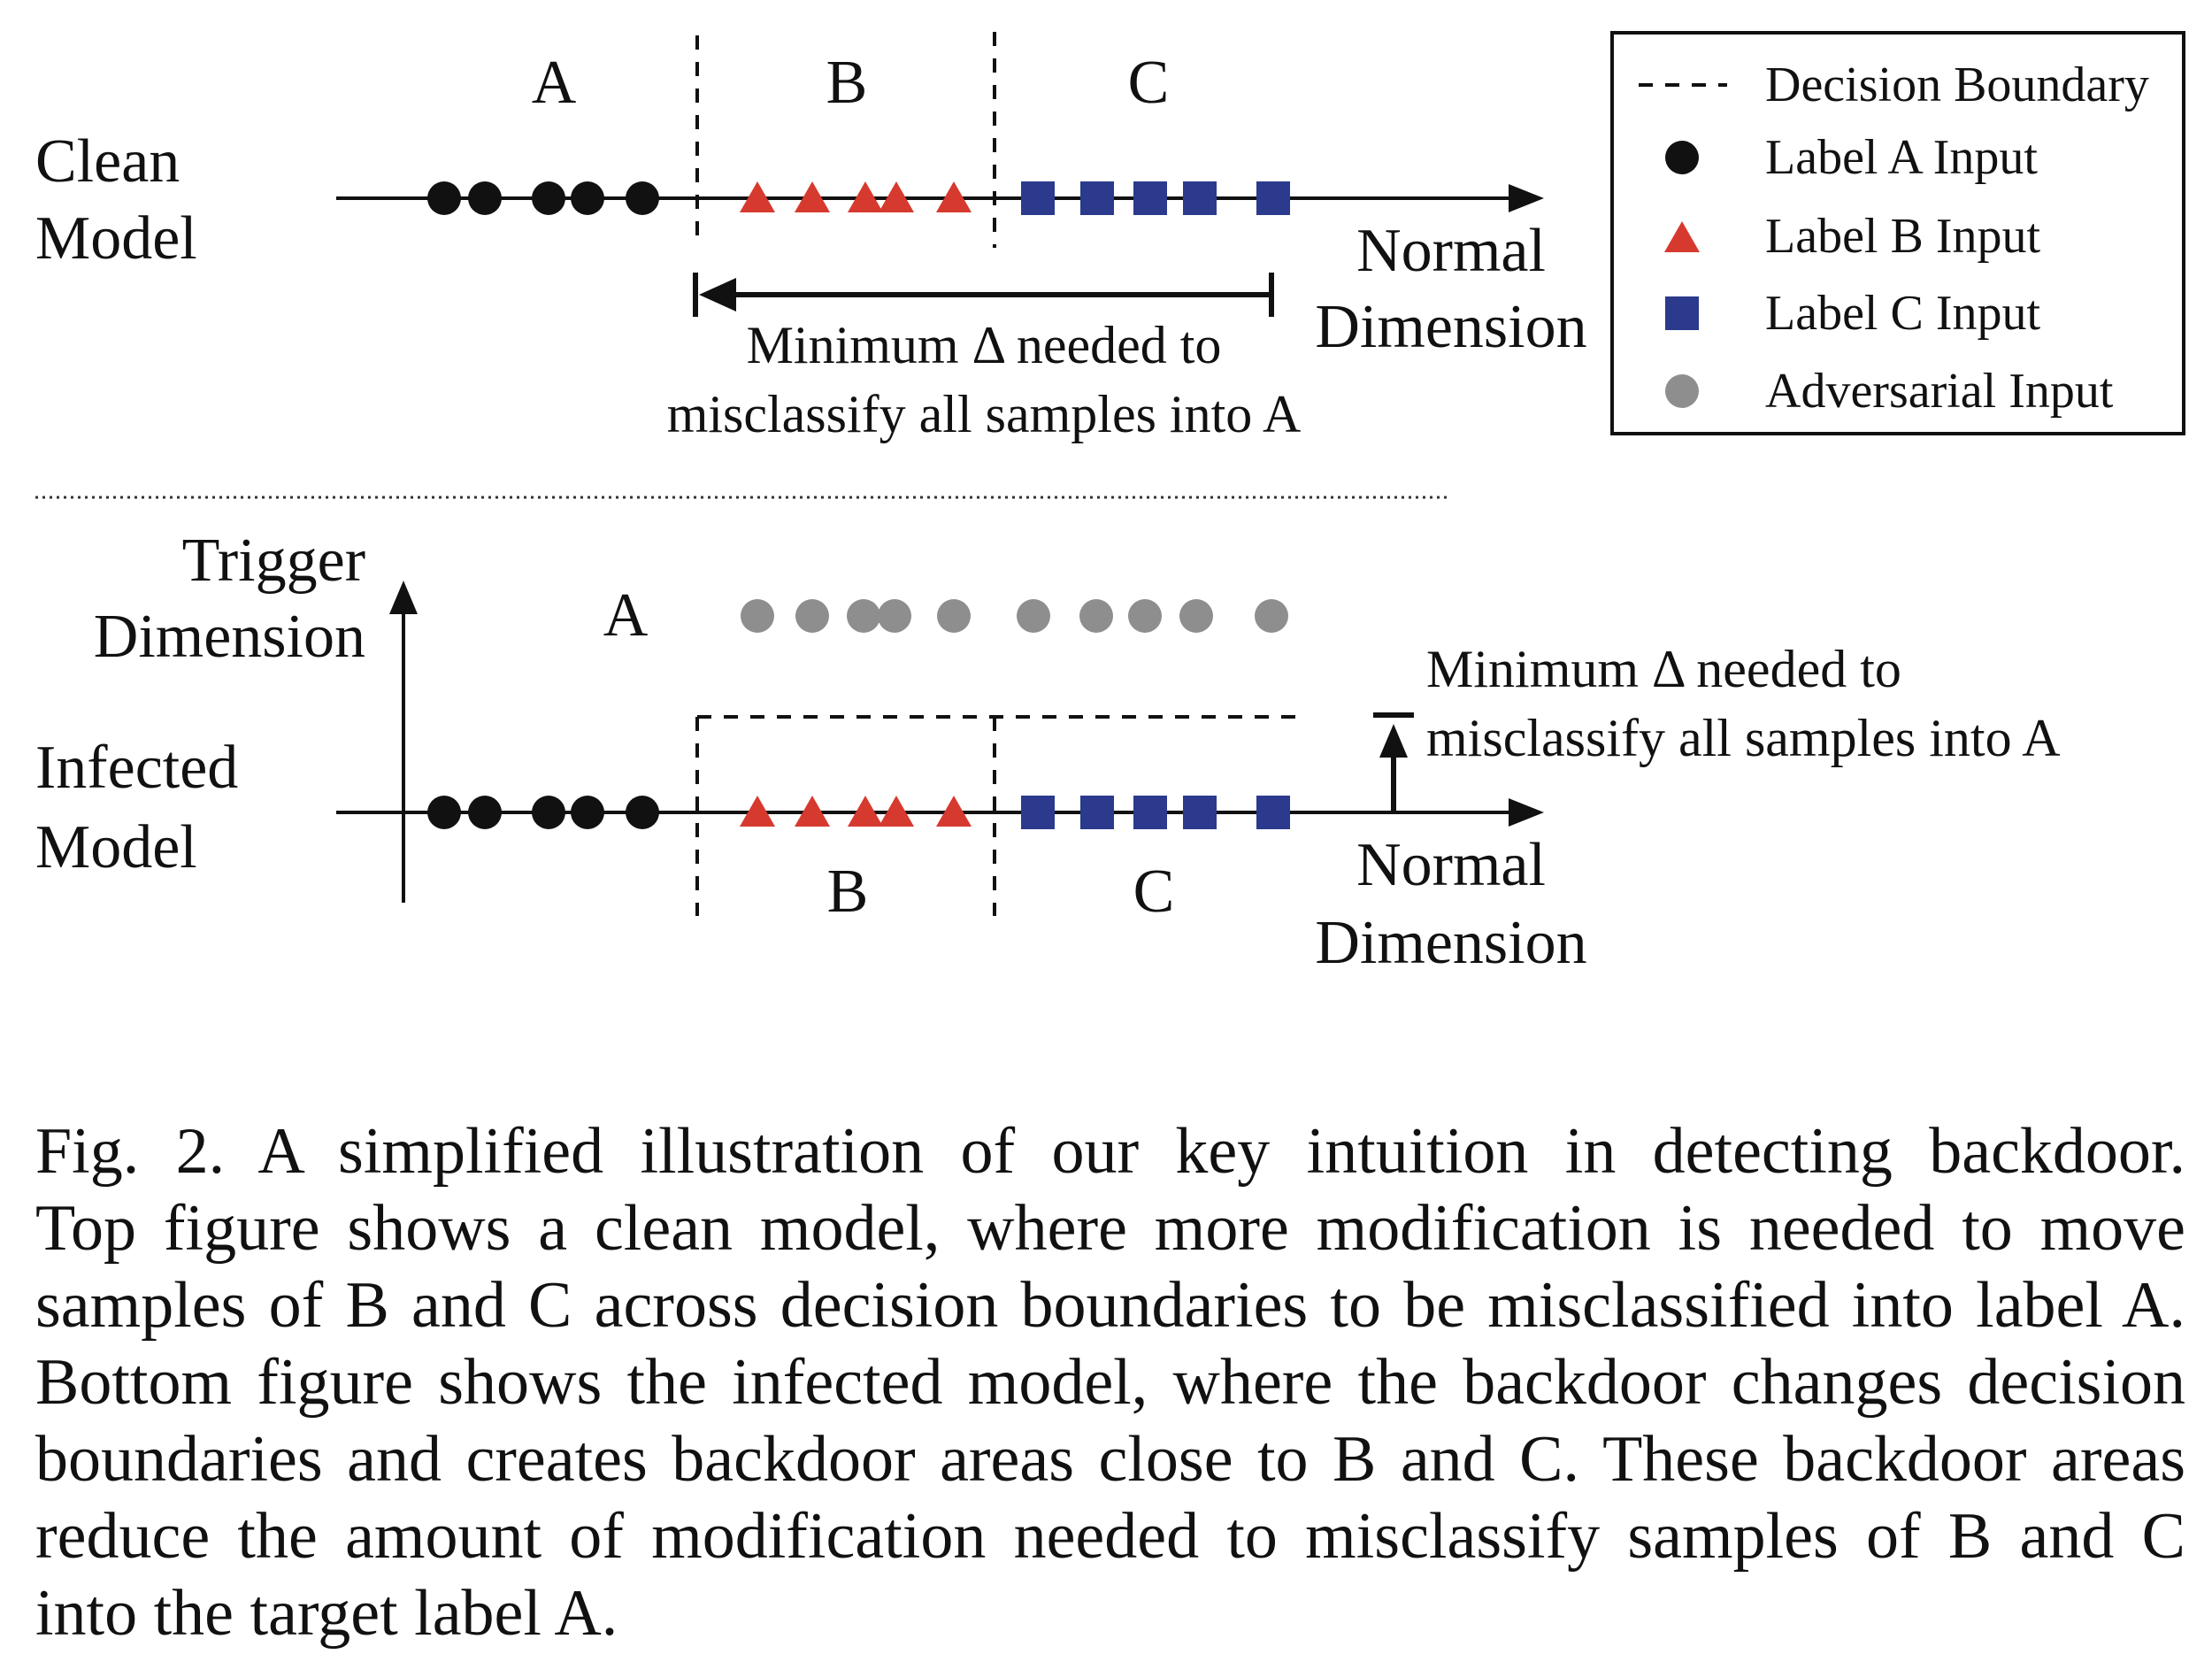 Image resolution: width=2212 pixels, height=1662 pixels. Describe the element at coordinates (848, 892) in the screenshot. I see `bottom-region-label-b: B` at that location.